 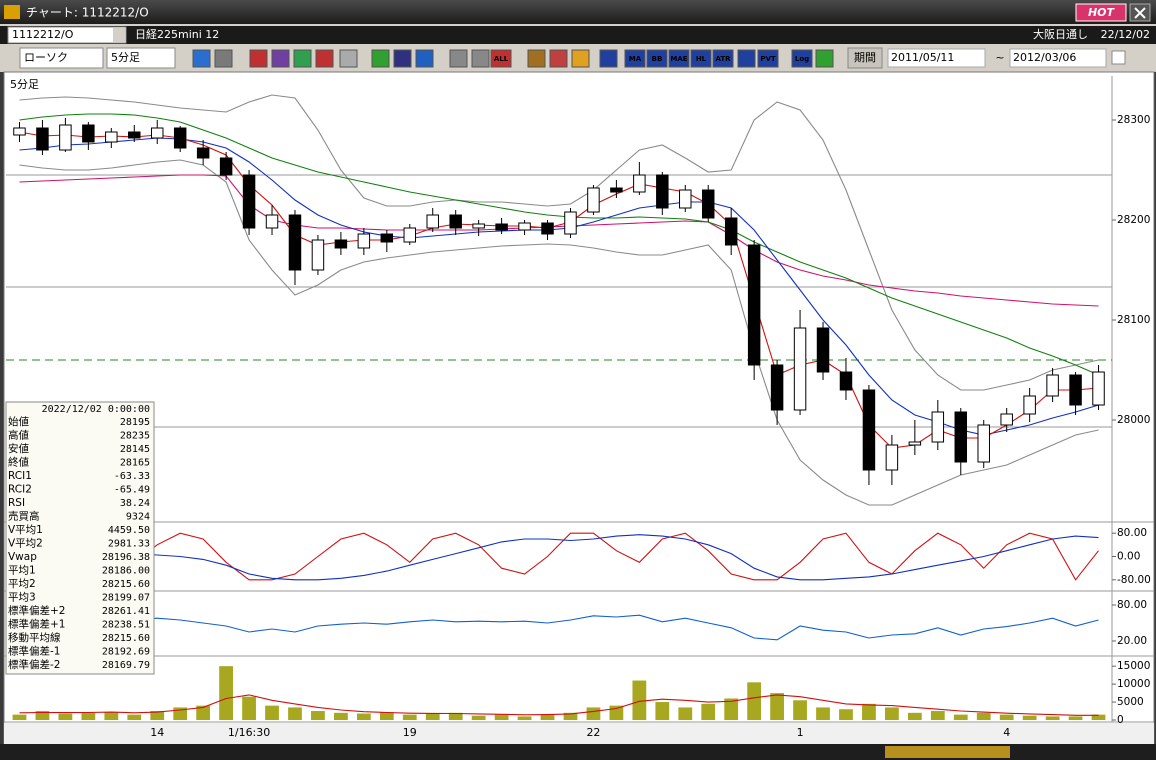 What do you see at coordinates (1132, 605) in the screenshot?
I see `y-tick-label: 80.00` at bounding box center [1132, 605].